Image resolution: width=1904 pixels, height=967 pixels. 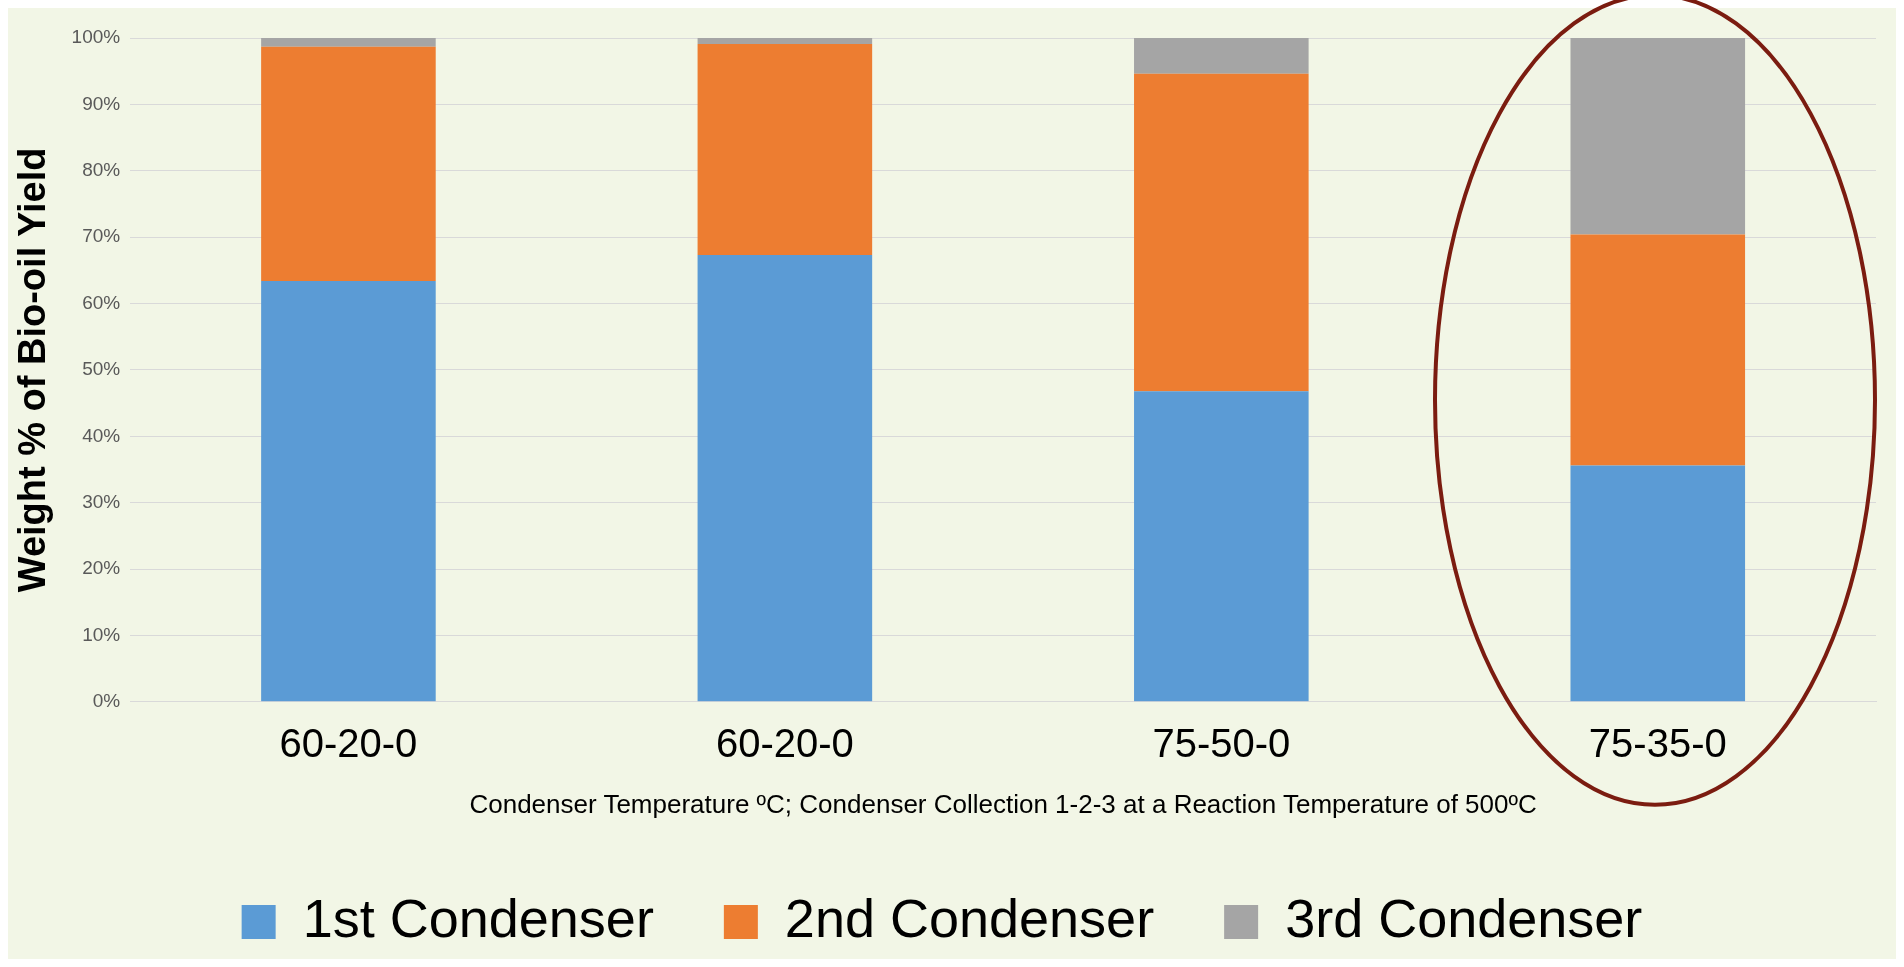 I want to click on x-tick-label: 75-50-0, so click(x=1221, y=742).